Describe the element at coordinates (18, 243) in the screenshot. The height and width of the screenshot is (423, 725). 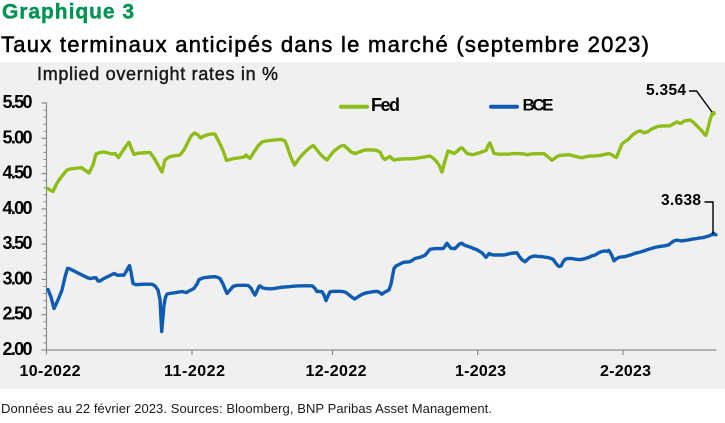
I see `svg-text: 3.50` at that location.